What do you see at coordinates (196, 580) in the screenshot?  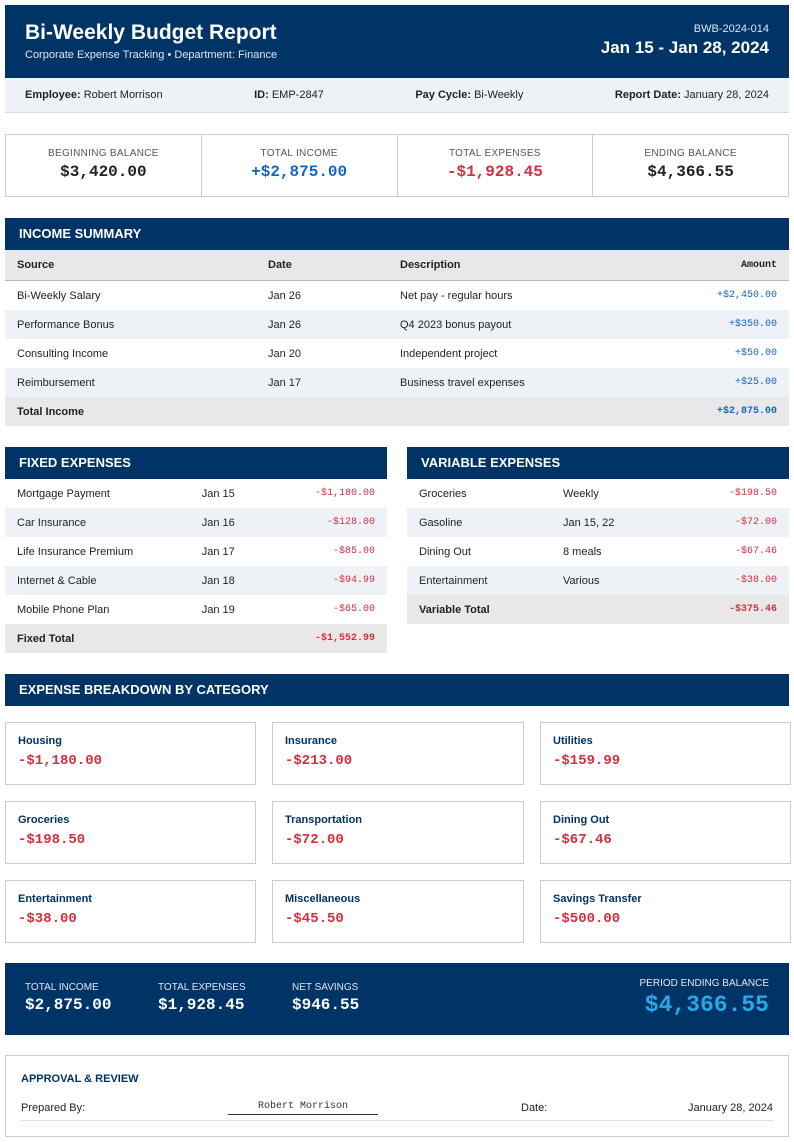 I see `row: Internet & Cable Jan 18 -$94.99` at bounding box center [196, 580].